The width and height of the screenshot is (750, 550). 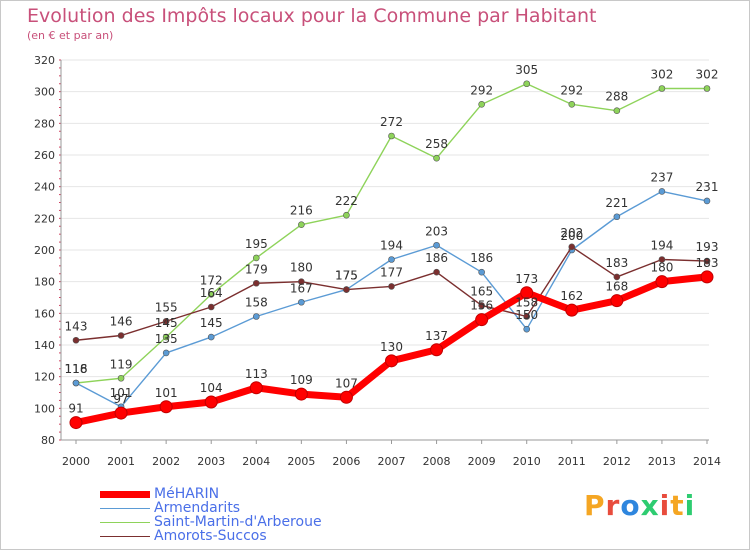 What do you see at coordinates (121, 364) in the screenshot?
I see `data-label: 119` at bounding box center [121, 364].